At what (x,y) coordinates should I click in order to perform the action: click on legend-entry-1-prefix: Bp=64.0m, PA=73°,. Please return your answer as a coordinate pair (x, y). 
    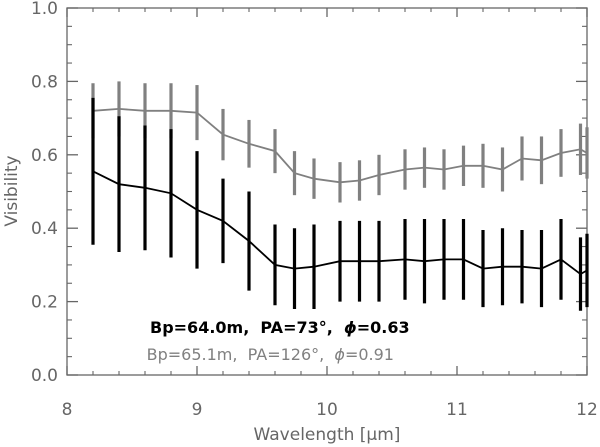
    Looking at the image, I should click on (247, 327).